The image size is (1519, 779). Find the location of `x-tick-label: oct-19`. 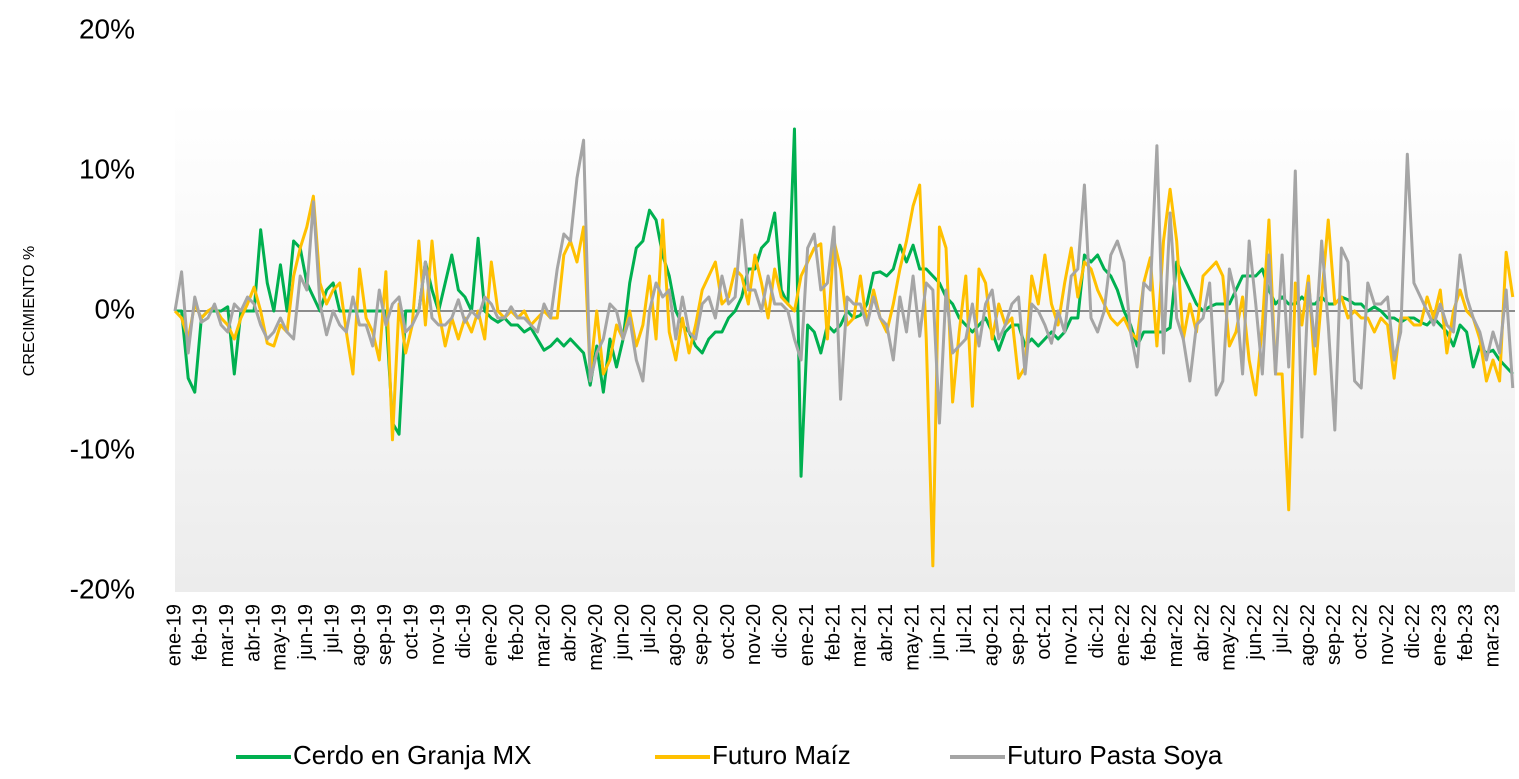

x-tick-label: oct-19 is located at coordinates (412, 632).